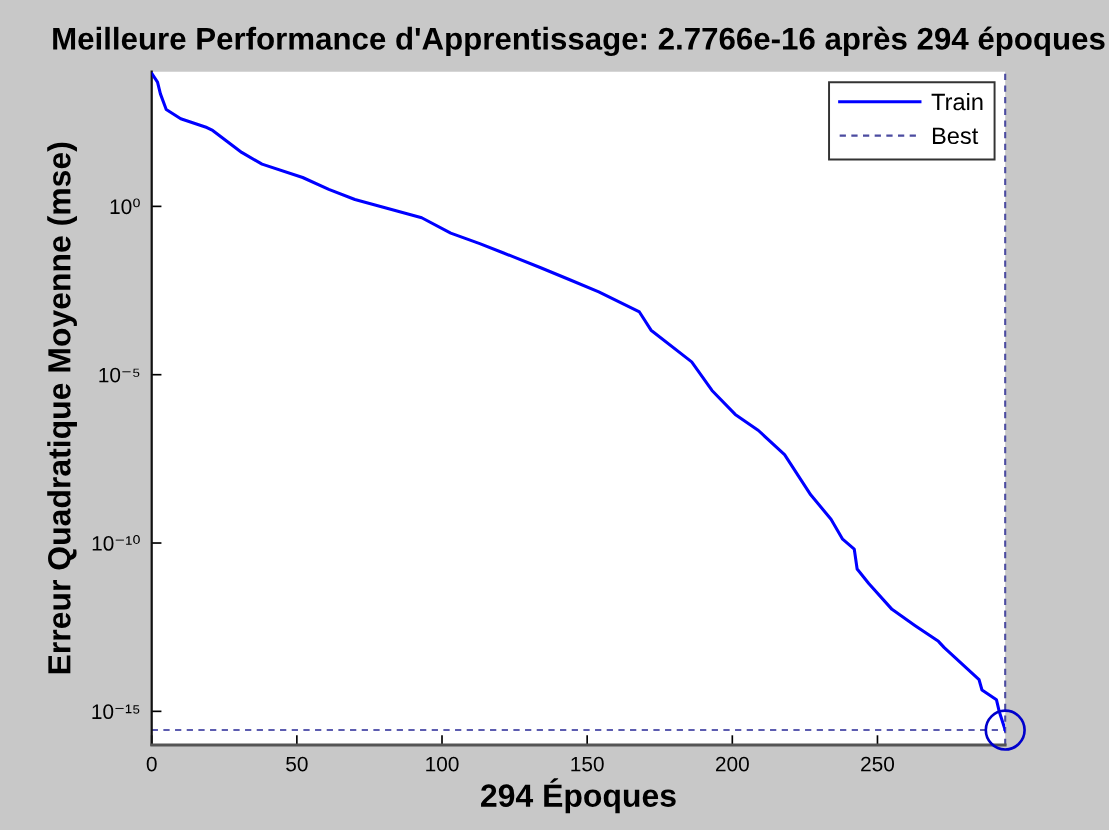  What do you see at coordinates (957, 101) in the screenshot?
I see `legend-label: Train` at bounding box center [957, 101].